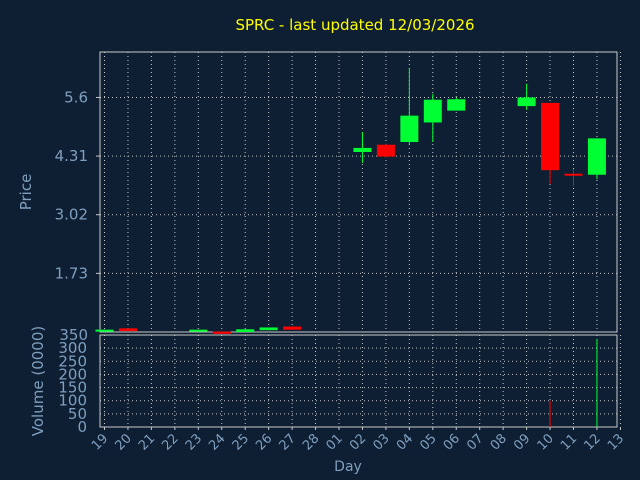 The width and height of the screenshot is (640, 480). Describe the element at coordinates (194, 442) in the screenshot. I see `day-tick-label: 23` at that location.